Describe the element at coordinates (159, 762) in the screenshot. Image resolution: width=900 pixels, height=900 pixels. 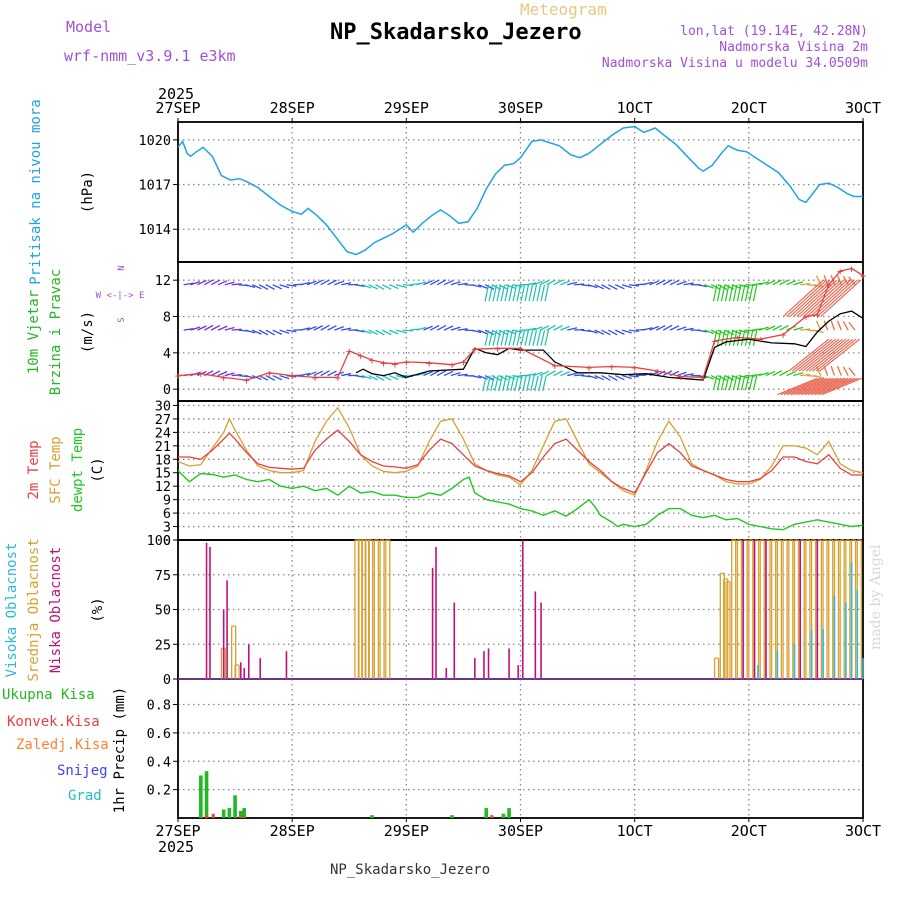
I see `precip-ytick-label: 0.4` at that location.